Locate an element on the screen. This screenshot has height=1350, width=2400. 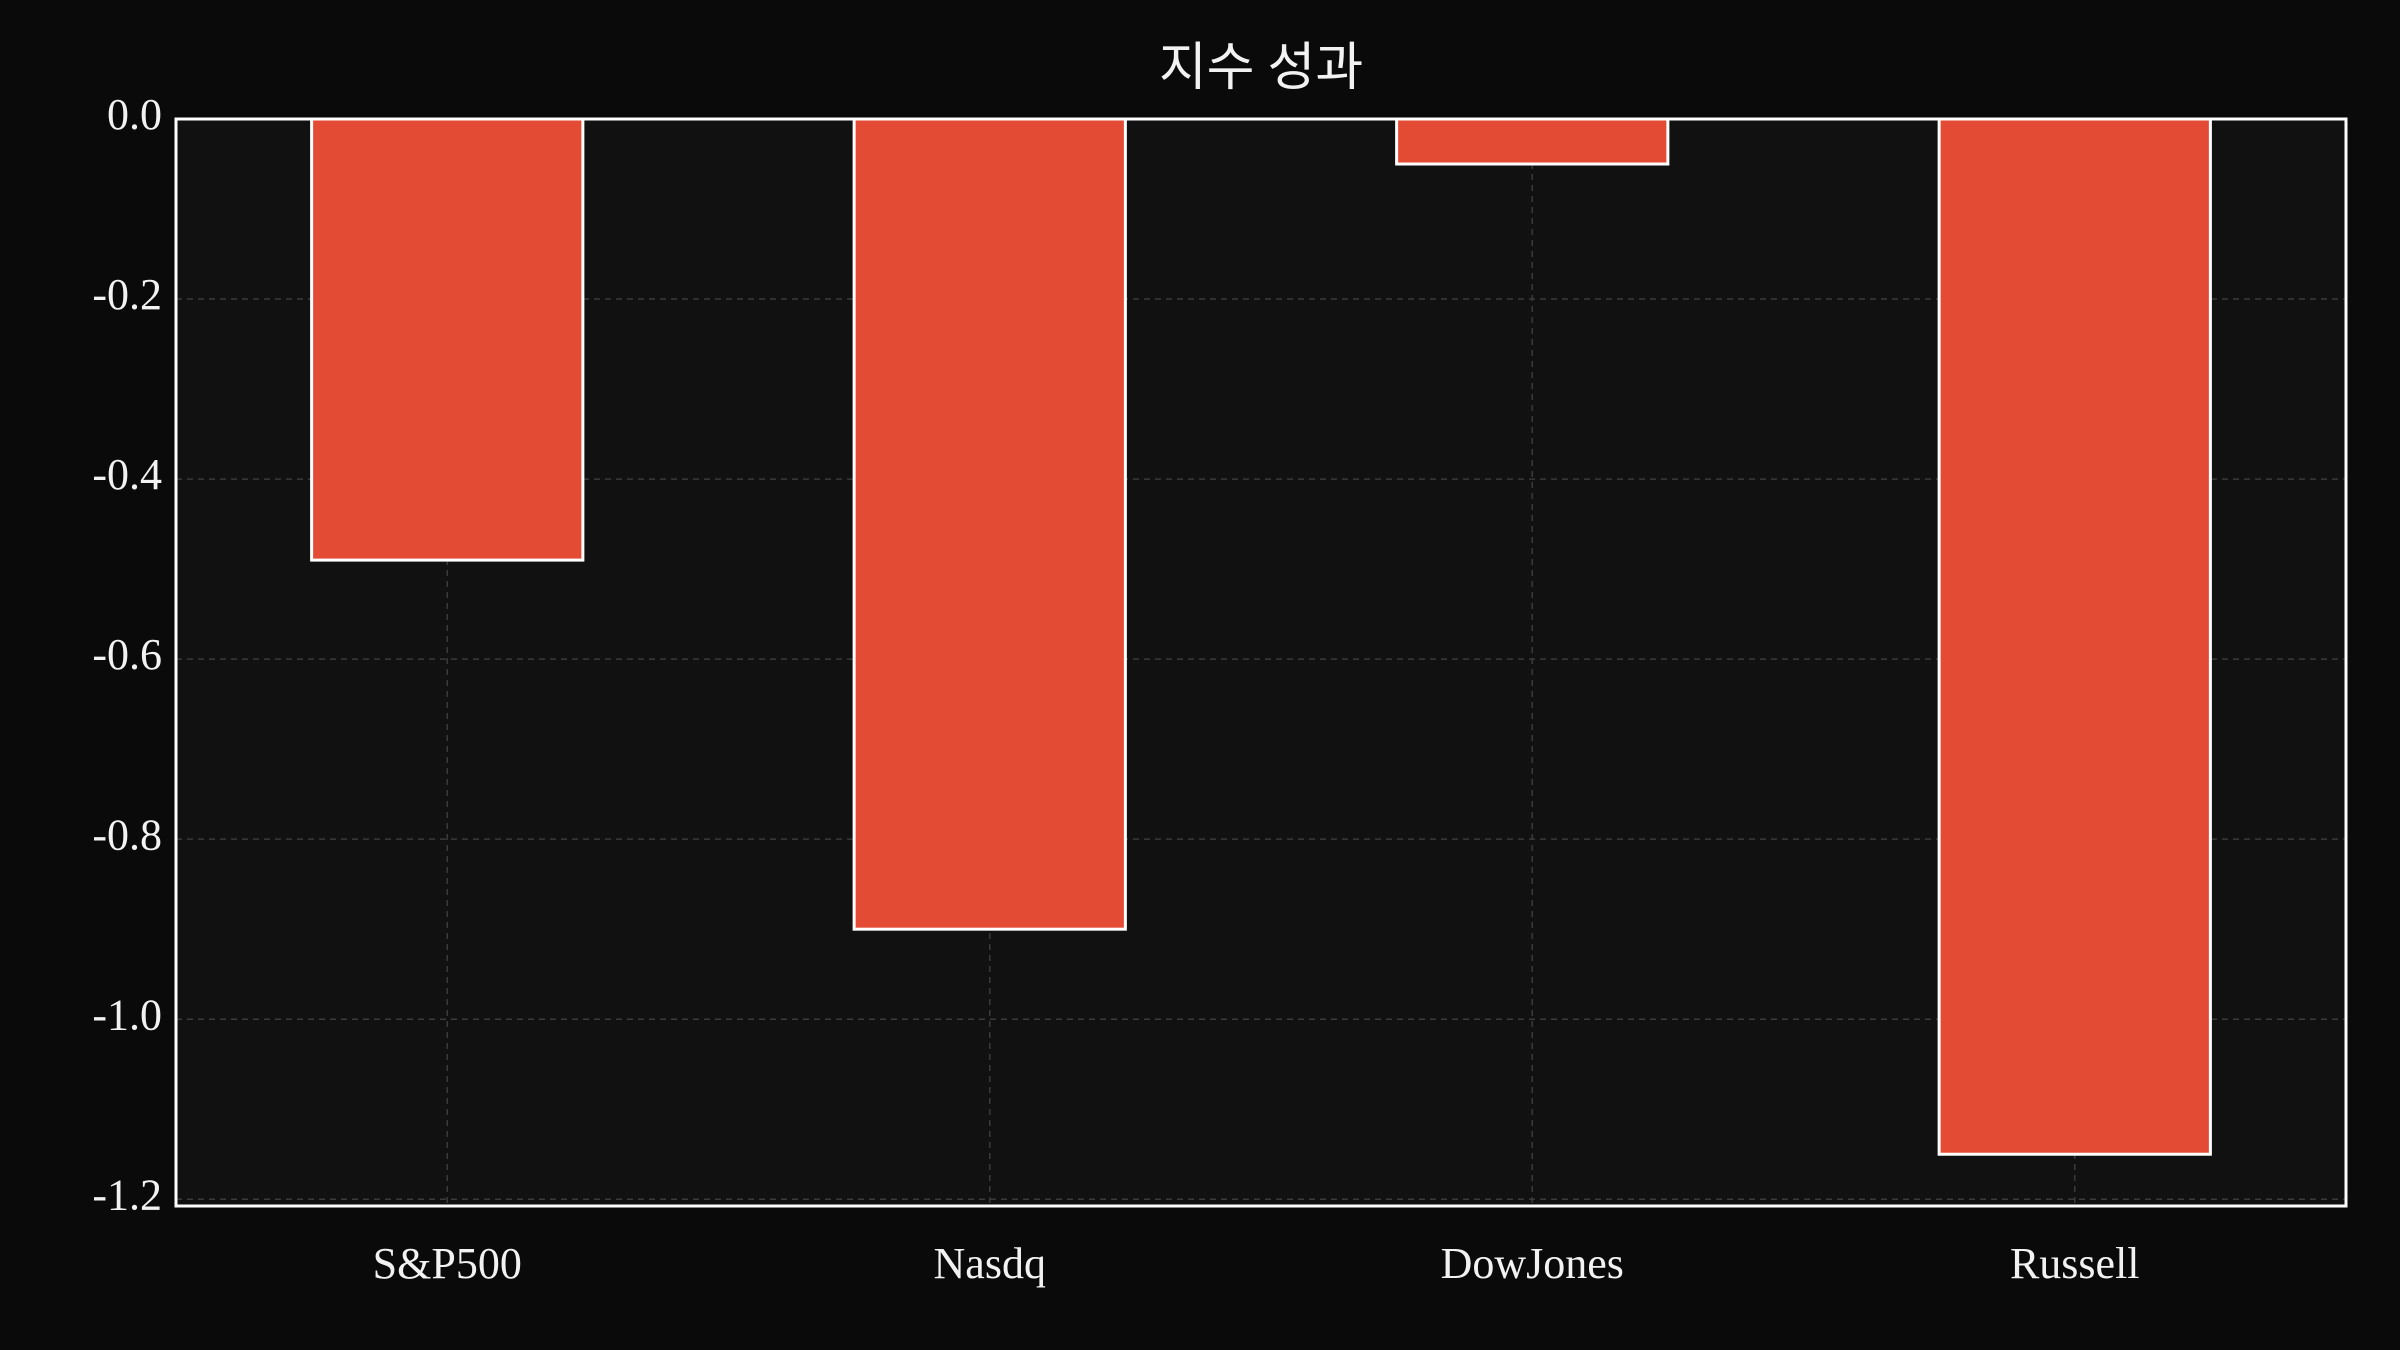
y-tick-label: -1.0 is located at coordinates (127, 1014).